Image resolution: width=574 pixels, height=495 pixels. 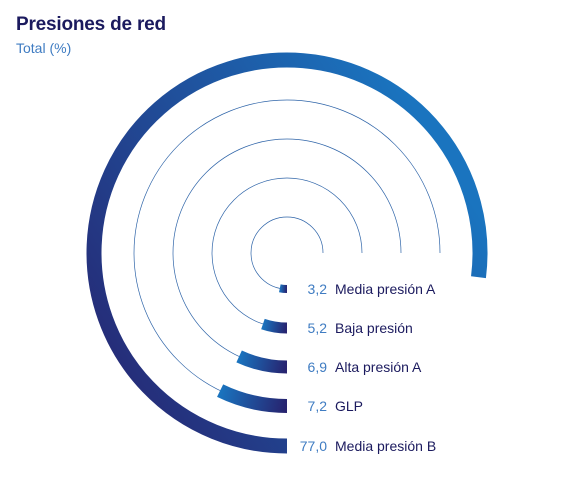 I want to click on chart-subtitle: Total (%), so click(x=44, y=48).